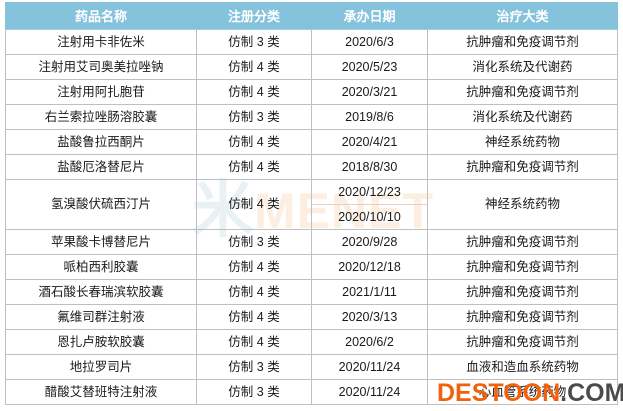 This screenshot has height=411, width=623. I want to click on column-header-drug-name: 药品名称, so click(101, 16).